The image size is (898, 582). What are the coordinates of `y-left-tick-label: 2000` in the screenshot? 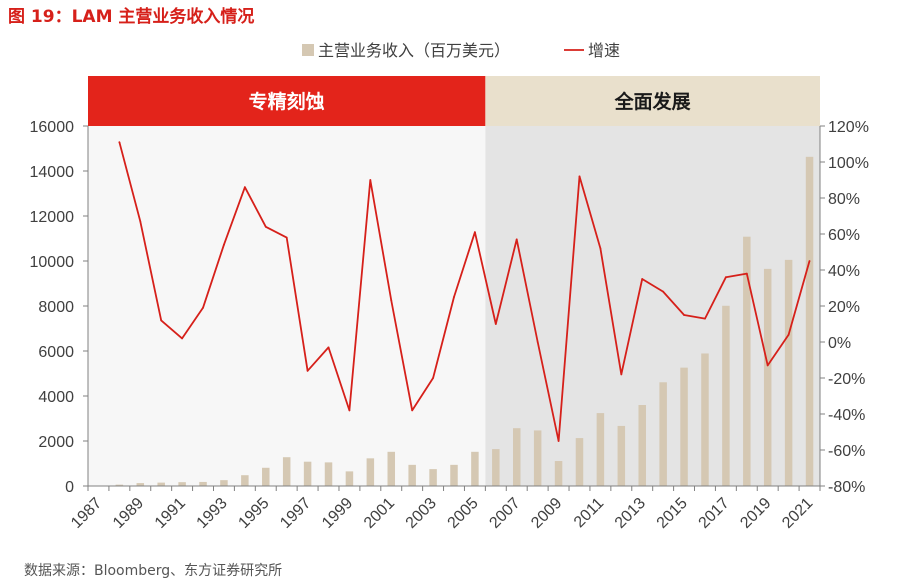 It's located at (56, 442).